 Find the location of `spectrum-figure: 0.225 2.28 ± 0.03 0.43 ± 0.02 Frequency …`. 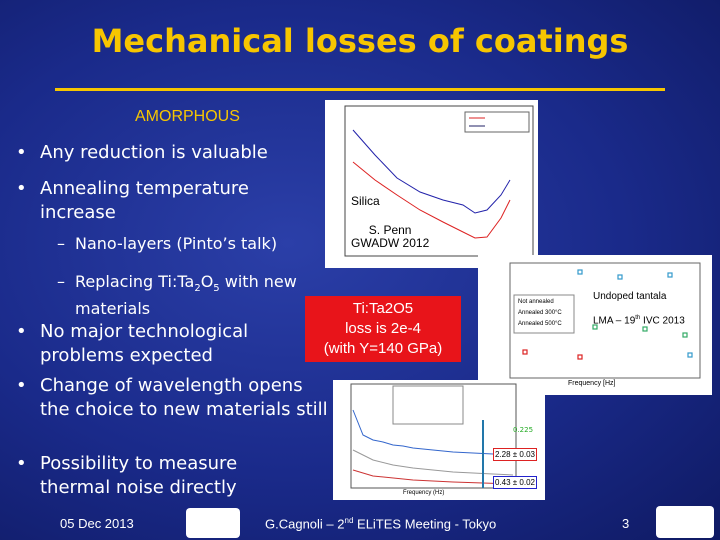

spectrum-figure: 0.225 2.28 ± 0.03 0.43 ± 0.02 Frequency … is located at coordinates (439, 440).